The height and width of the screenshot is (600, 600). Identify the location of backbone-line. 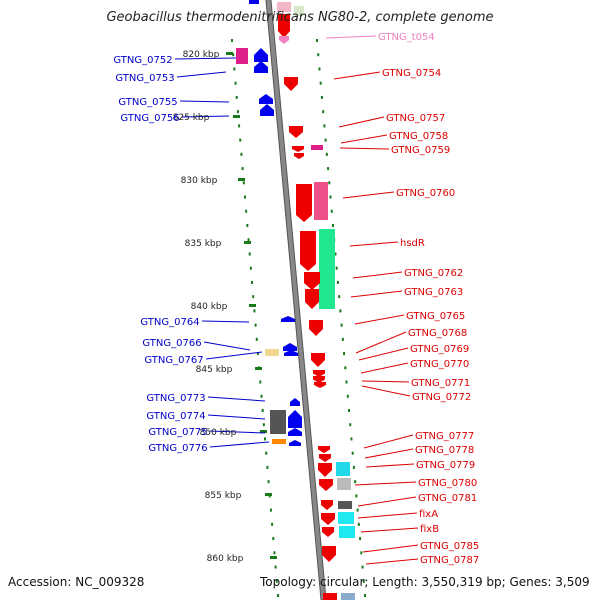
(296, 300).